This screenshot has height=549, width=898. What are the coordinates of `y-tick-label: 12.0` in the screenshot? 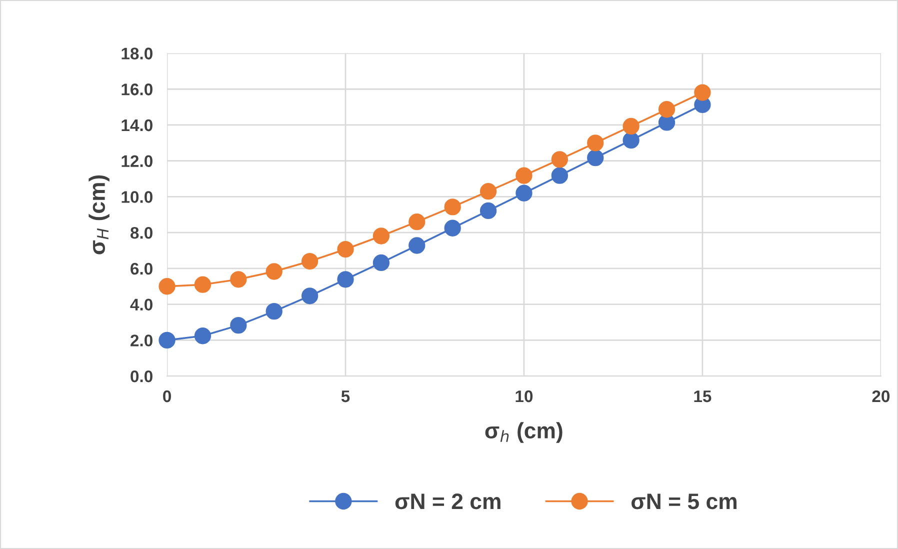 It's located at (137, 161).